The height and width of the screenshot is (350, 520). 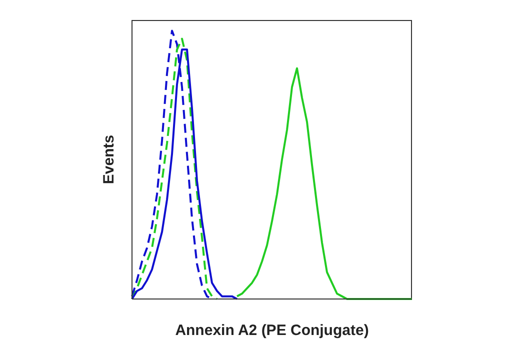 I want to click on y-axis-title: Events, so click(x=109, y=159).